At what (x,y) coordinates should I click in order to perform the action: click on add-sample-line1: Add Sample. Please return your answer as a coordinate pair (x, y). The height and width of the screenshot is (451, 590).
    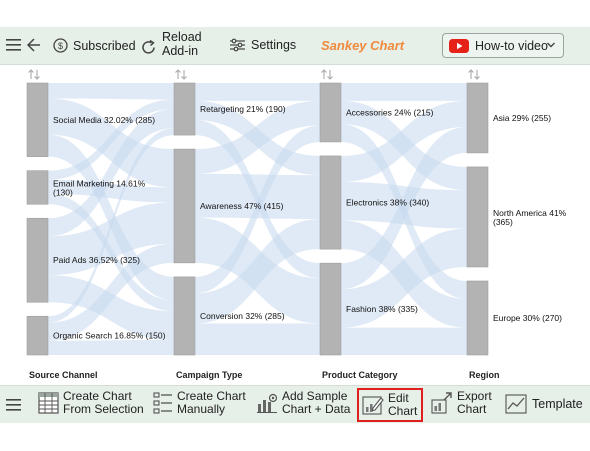
    Looking at the image, I should click on (315, 396).